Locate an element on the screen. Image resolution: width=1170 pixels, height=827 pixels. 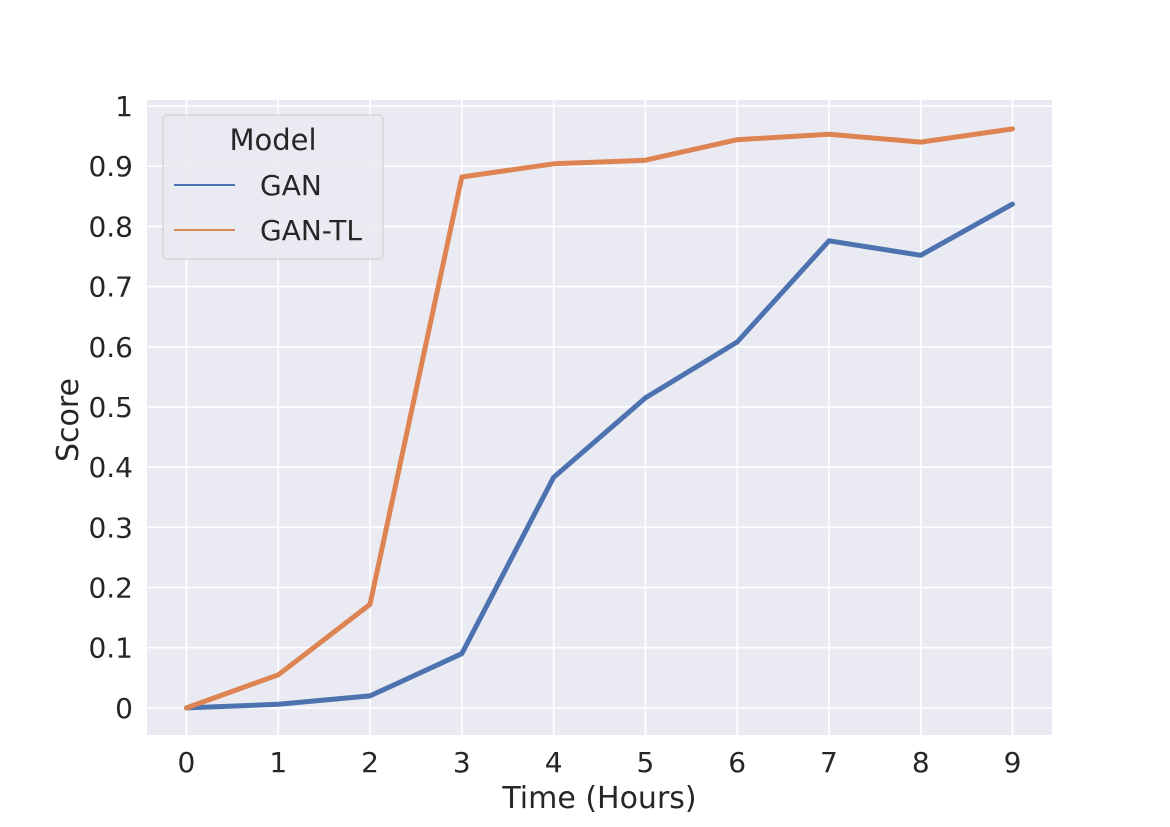
x-tick-label: 4 is located at coordinates (554, 762).